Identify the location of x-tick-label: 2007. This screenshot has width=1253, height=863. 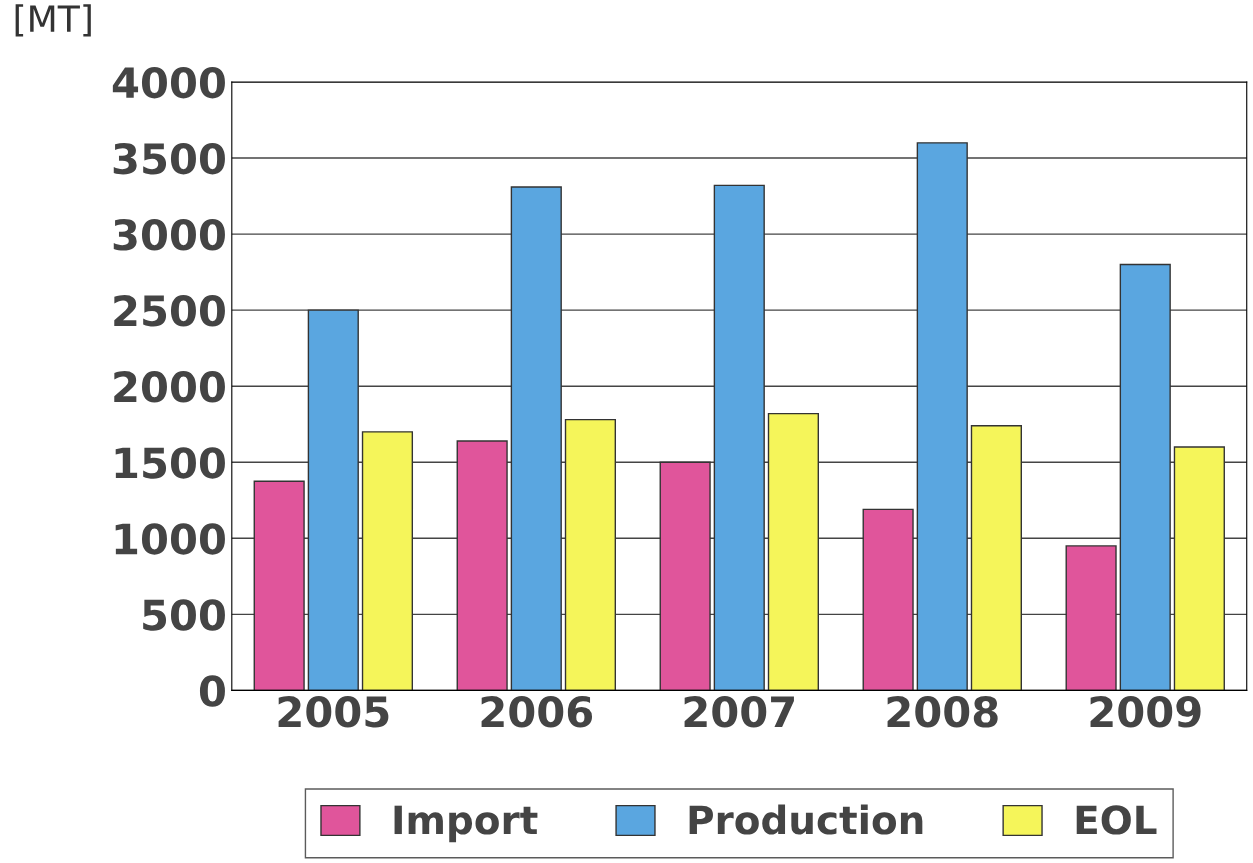
(739, 712).